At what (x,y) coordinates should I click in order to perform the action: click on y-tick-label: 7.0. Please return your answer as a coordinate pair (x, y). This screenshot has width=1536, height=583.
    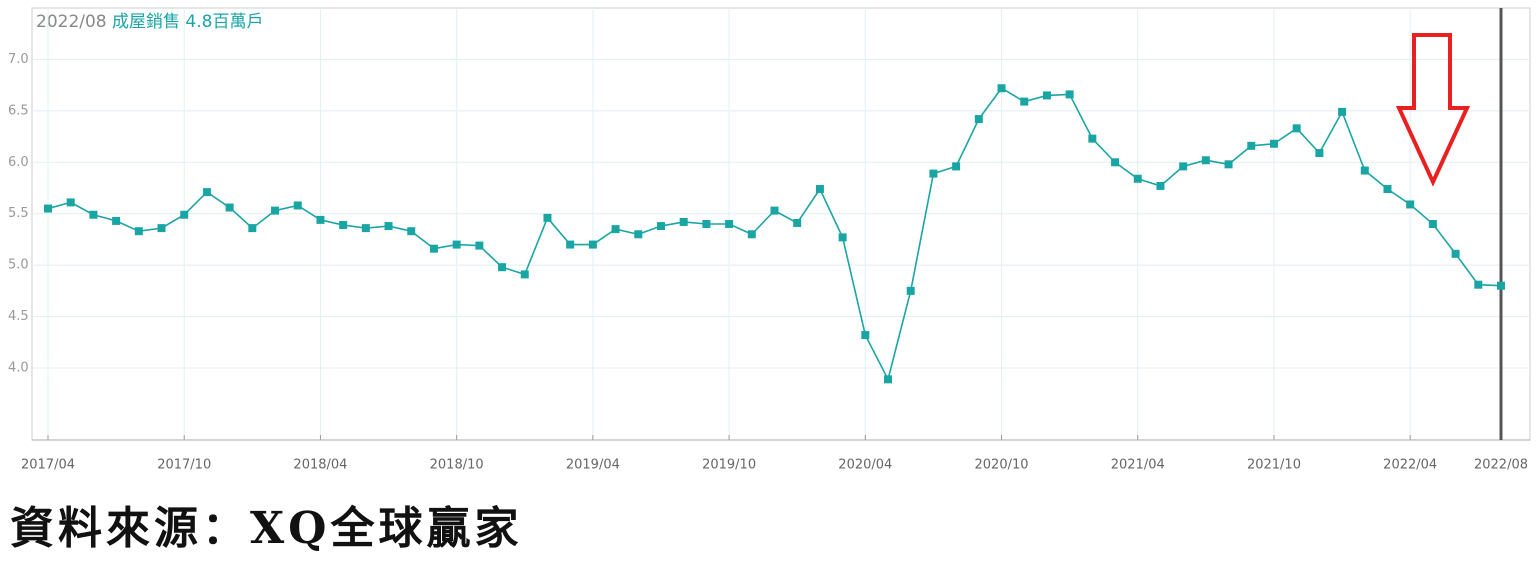
    Looking at the image, I should click on (18, 59).